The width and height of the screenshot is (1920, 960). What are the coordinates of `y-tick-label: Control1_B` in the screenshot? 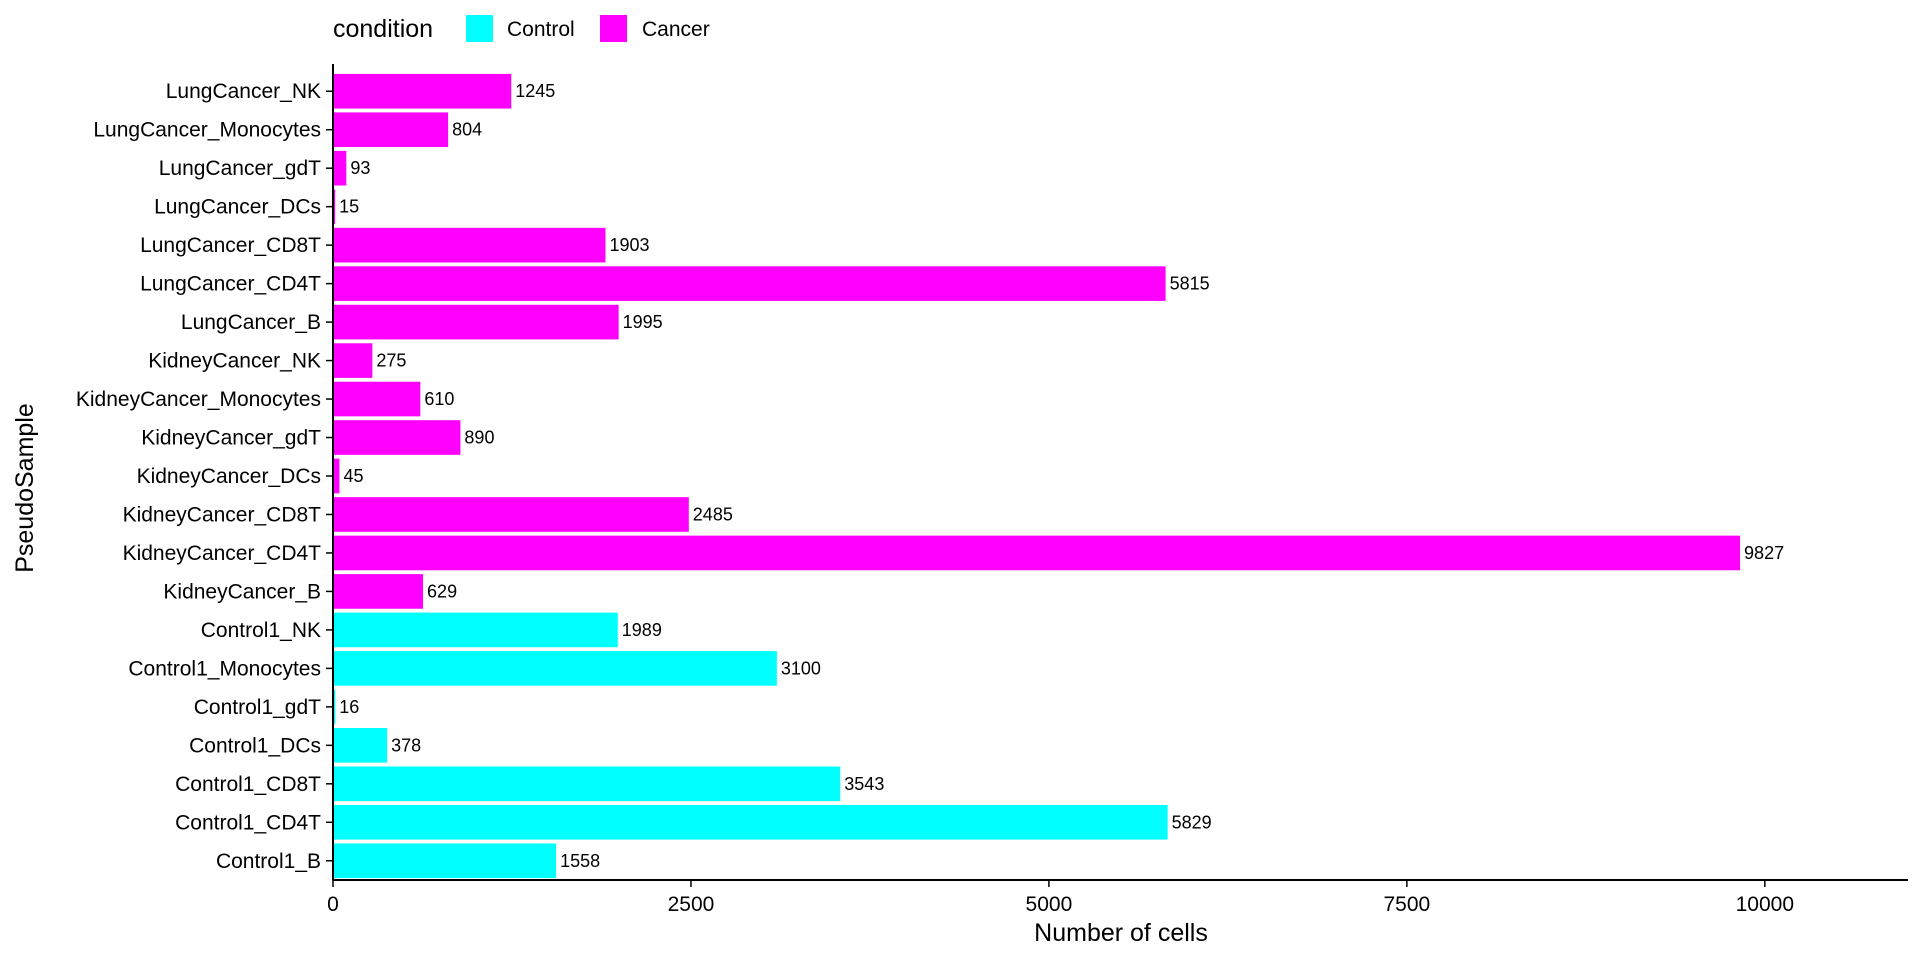 It's located at (268, 861).